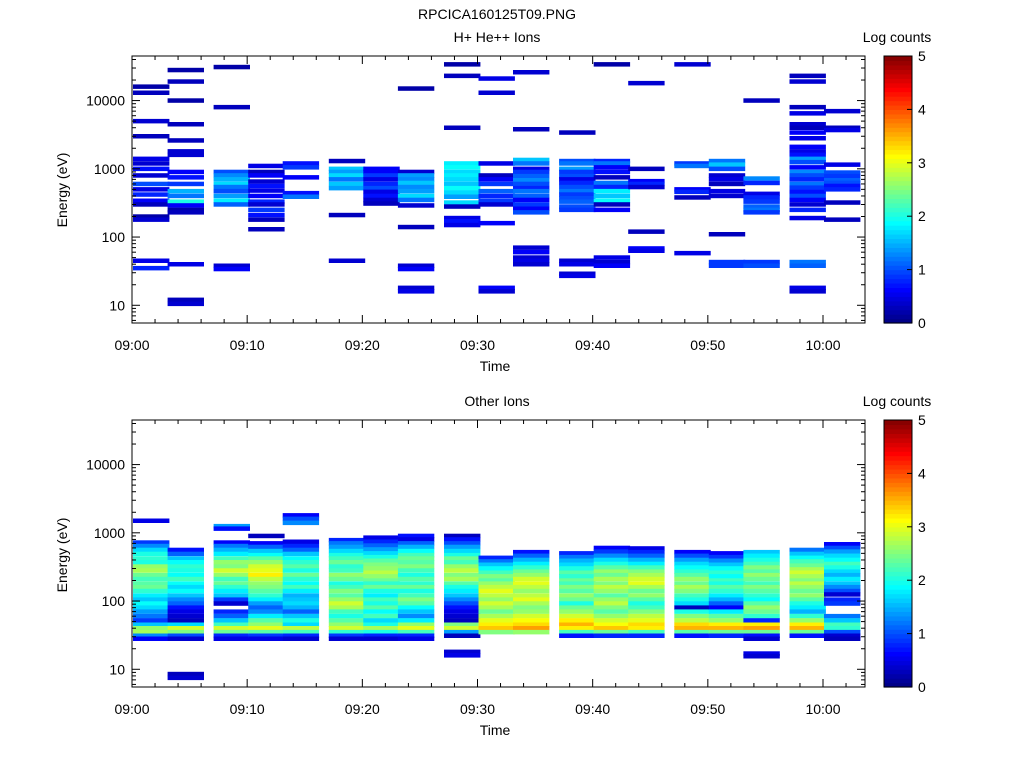 Image resolution: width=1024 pixels, height=768 pixels. What do you see at coordinates (117, 305) in the screenshot?
I see `y-tick-label: 10` at bounding box center [117, 305].